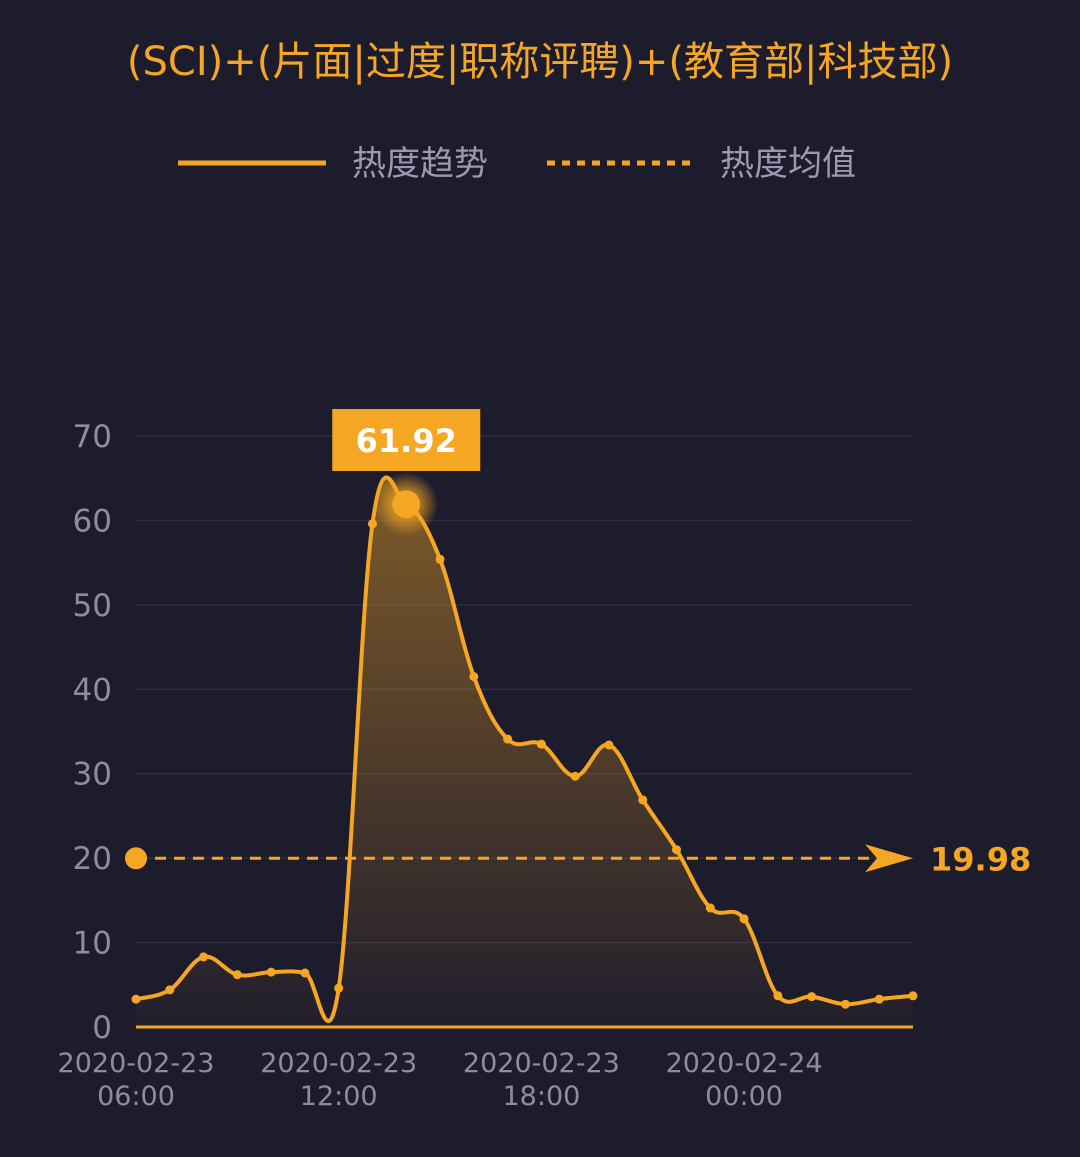 The width and height of the screenshot is (1080, 1157). What do you see at coordinates (92, 606) in the screenshot?
I see `y-tick-label: 50` at bounding box center [92, 606].